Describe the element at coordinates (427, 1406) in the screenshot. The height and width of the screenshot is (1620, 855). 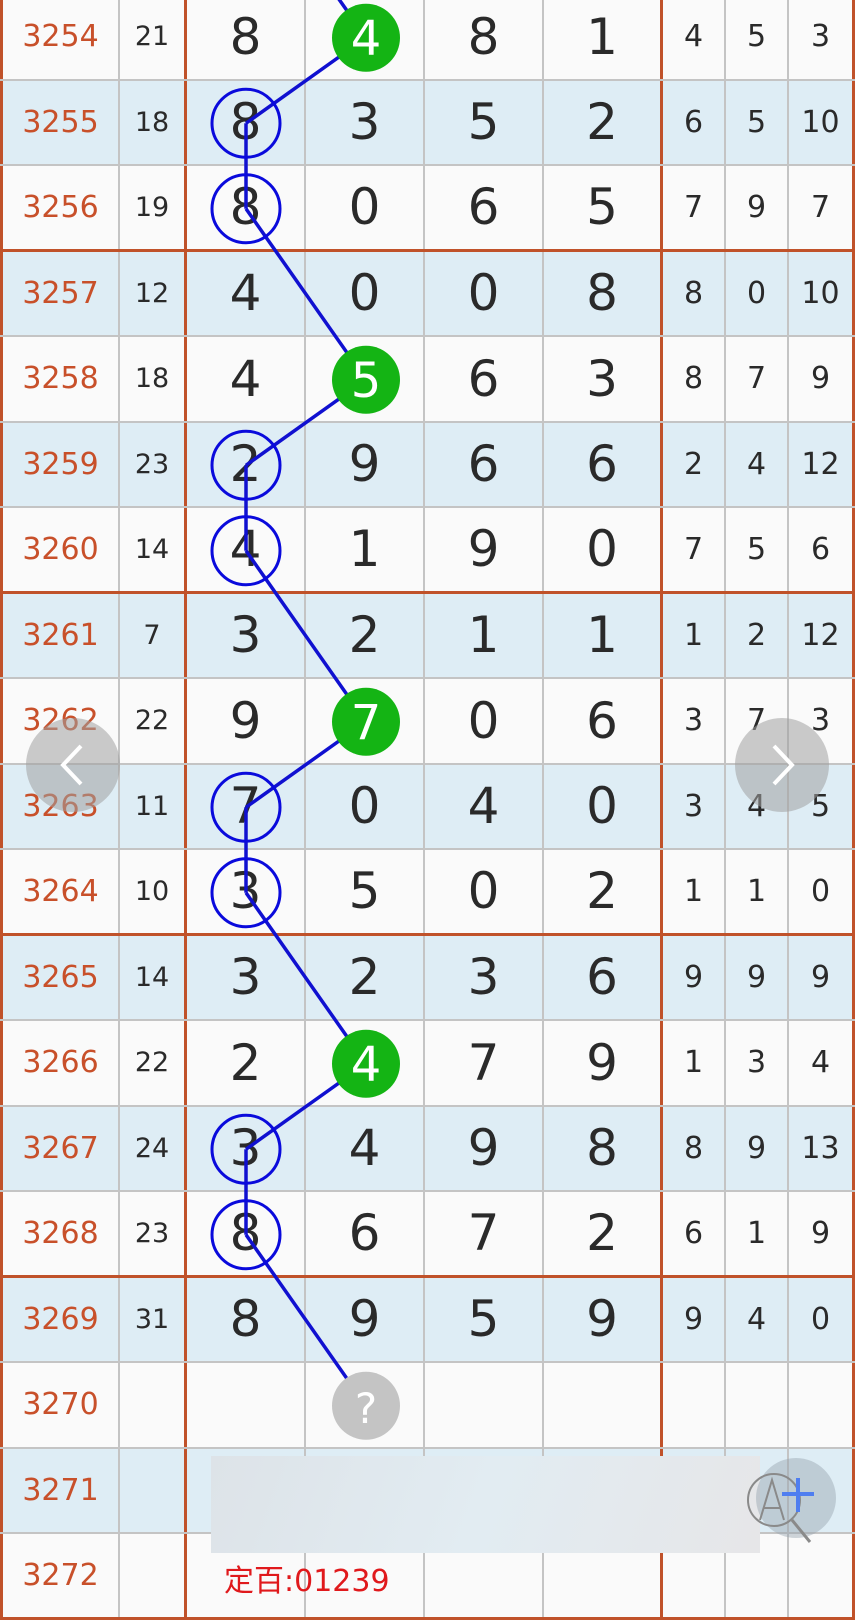
I see `table-row: 3270?` at that location.